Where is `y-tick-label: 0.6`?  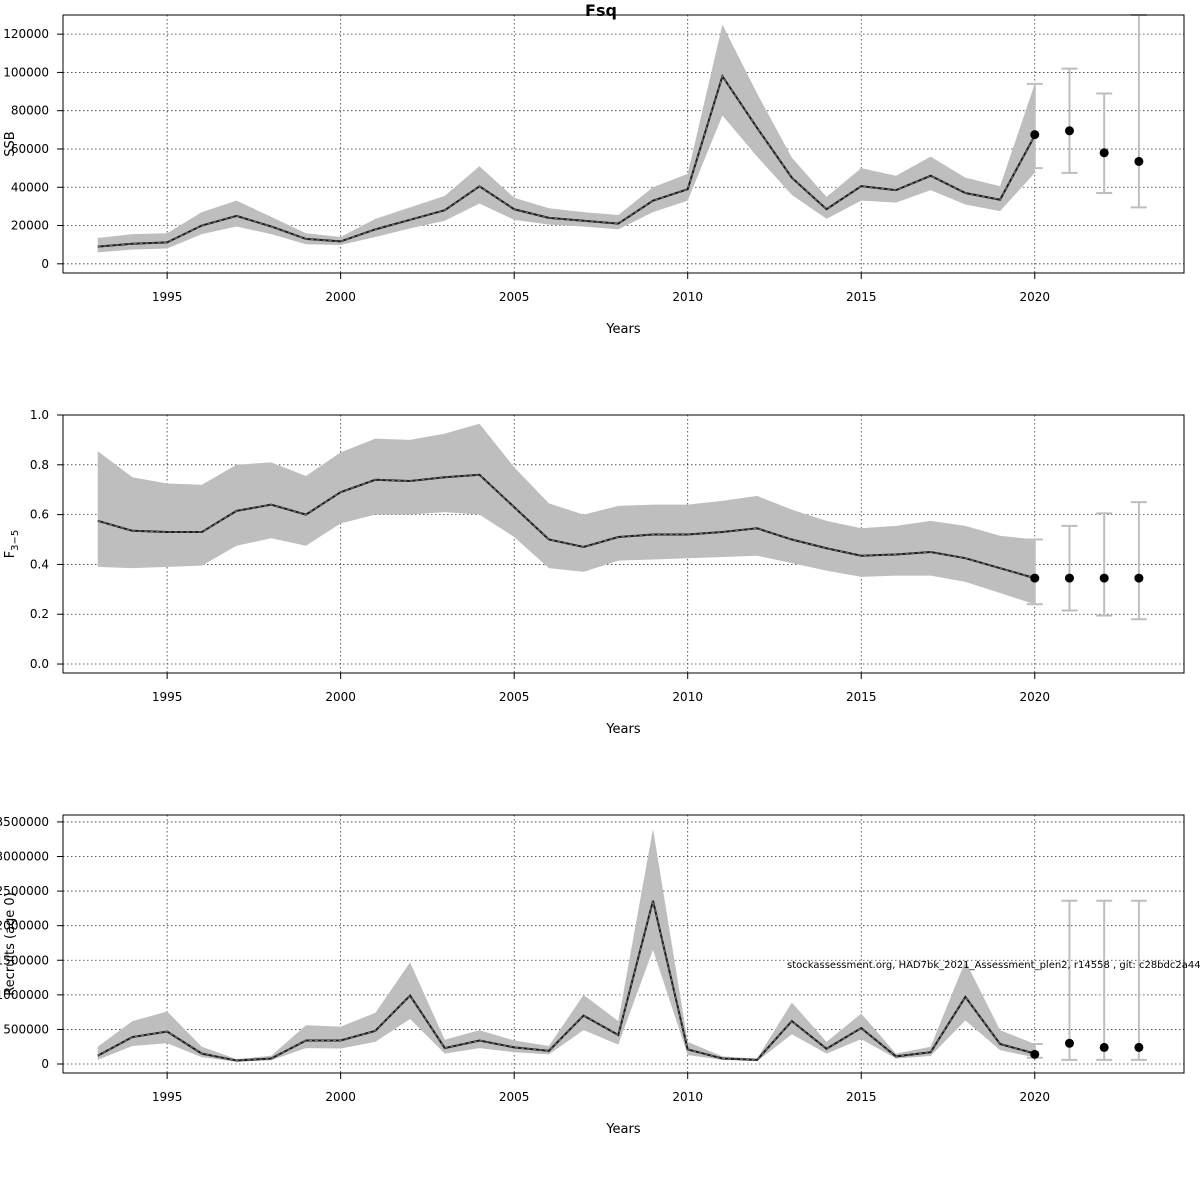
y-tick-label: 0.6 is located at coordinates (39, 515).